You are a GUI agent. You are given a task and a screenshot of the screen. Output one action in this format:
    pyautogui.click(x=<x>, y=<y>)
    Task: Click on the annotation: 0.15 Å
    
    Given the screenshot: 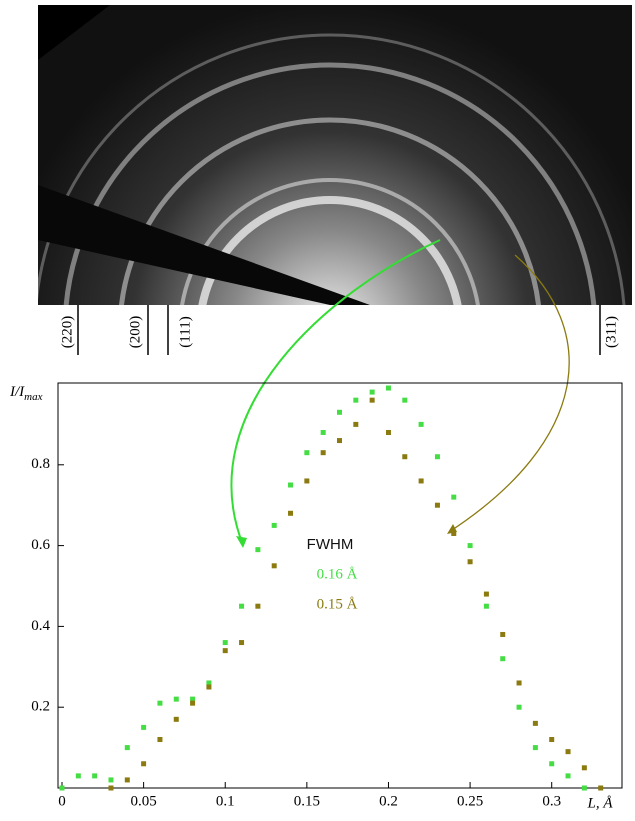 What is the action you would take?
    pyautogui.click(x=337, y=604)
    